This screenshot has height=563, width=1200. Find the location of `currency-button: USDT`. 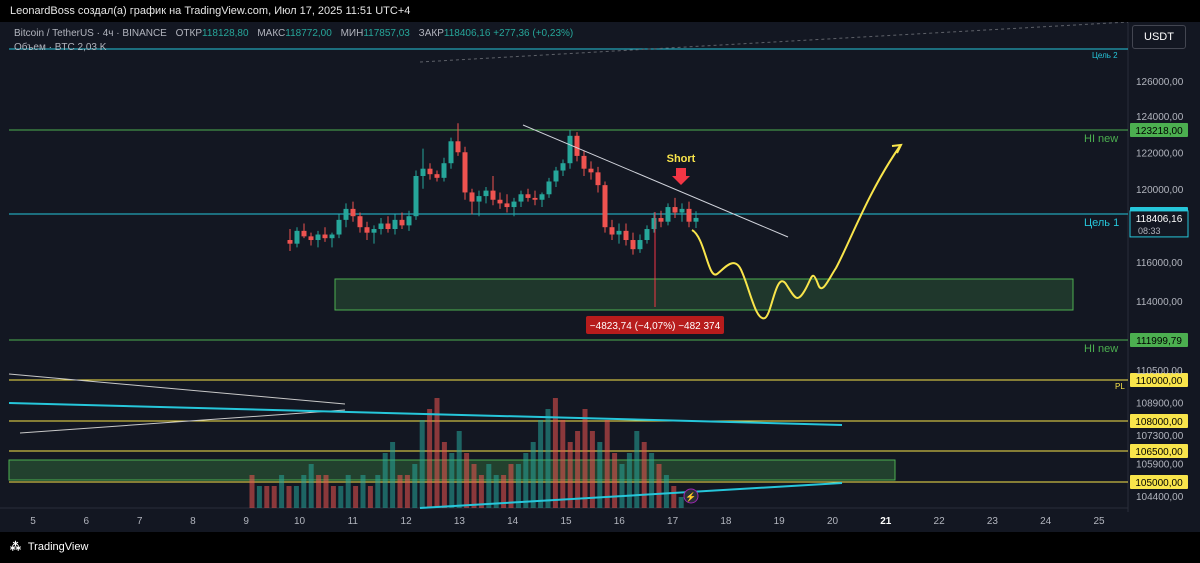

currency-button: USDT is located at coordinates (1159, 37).